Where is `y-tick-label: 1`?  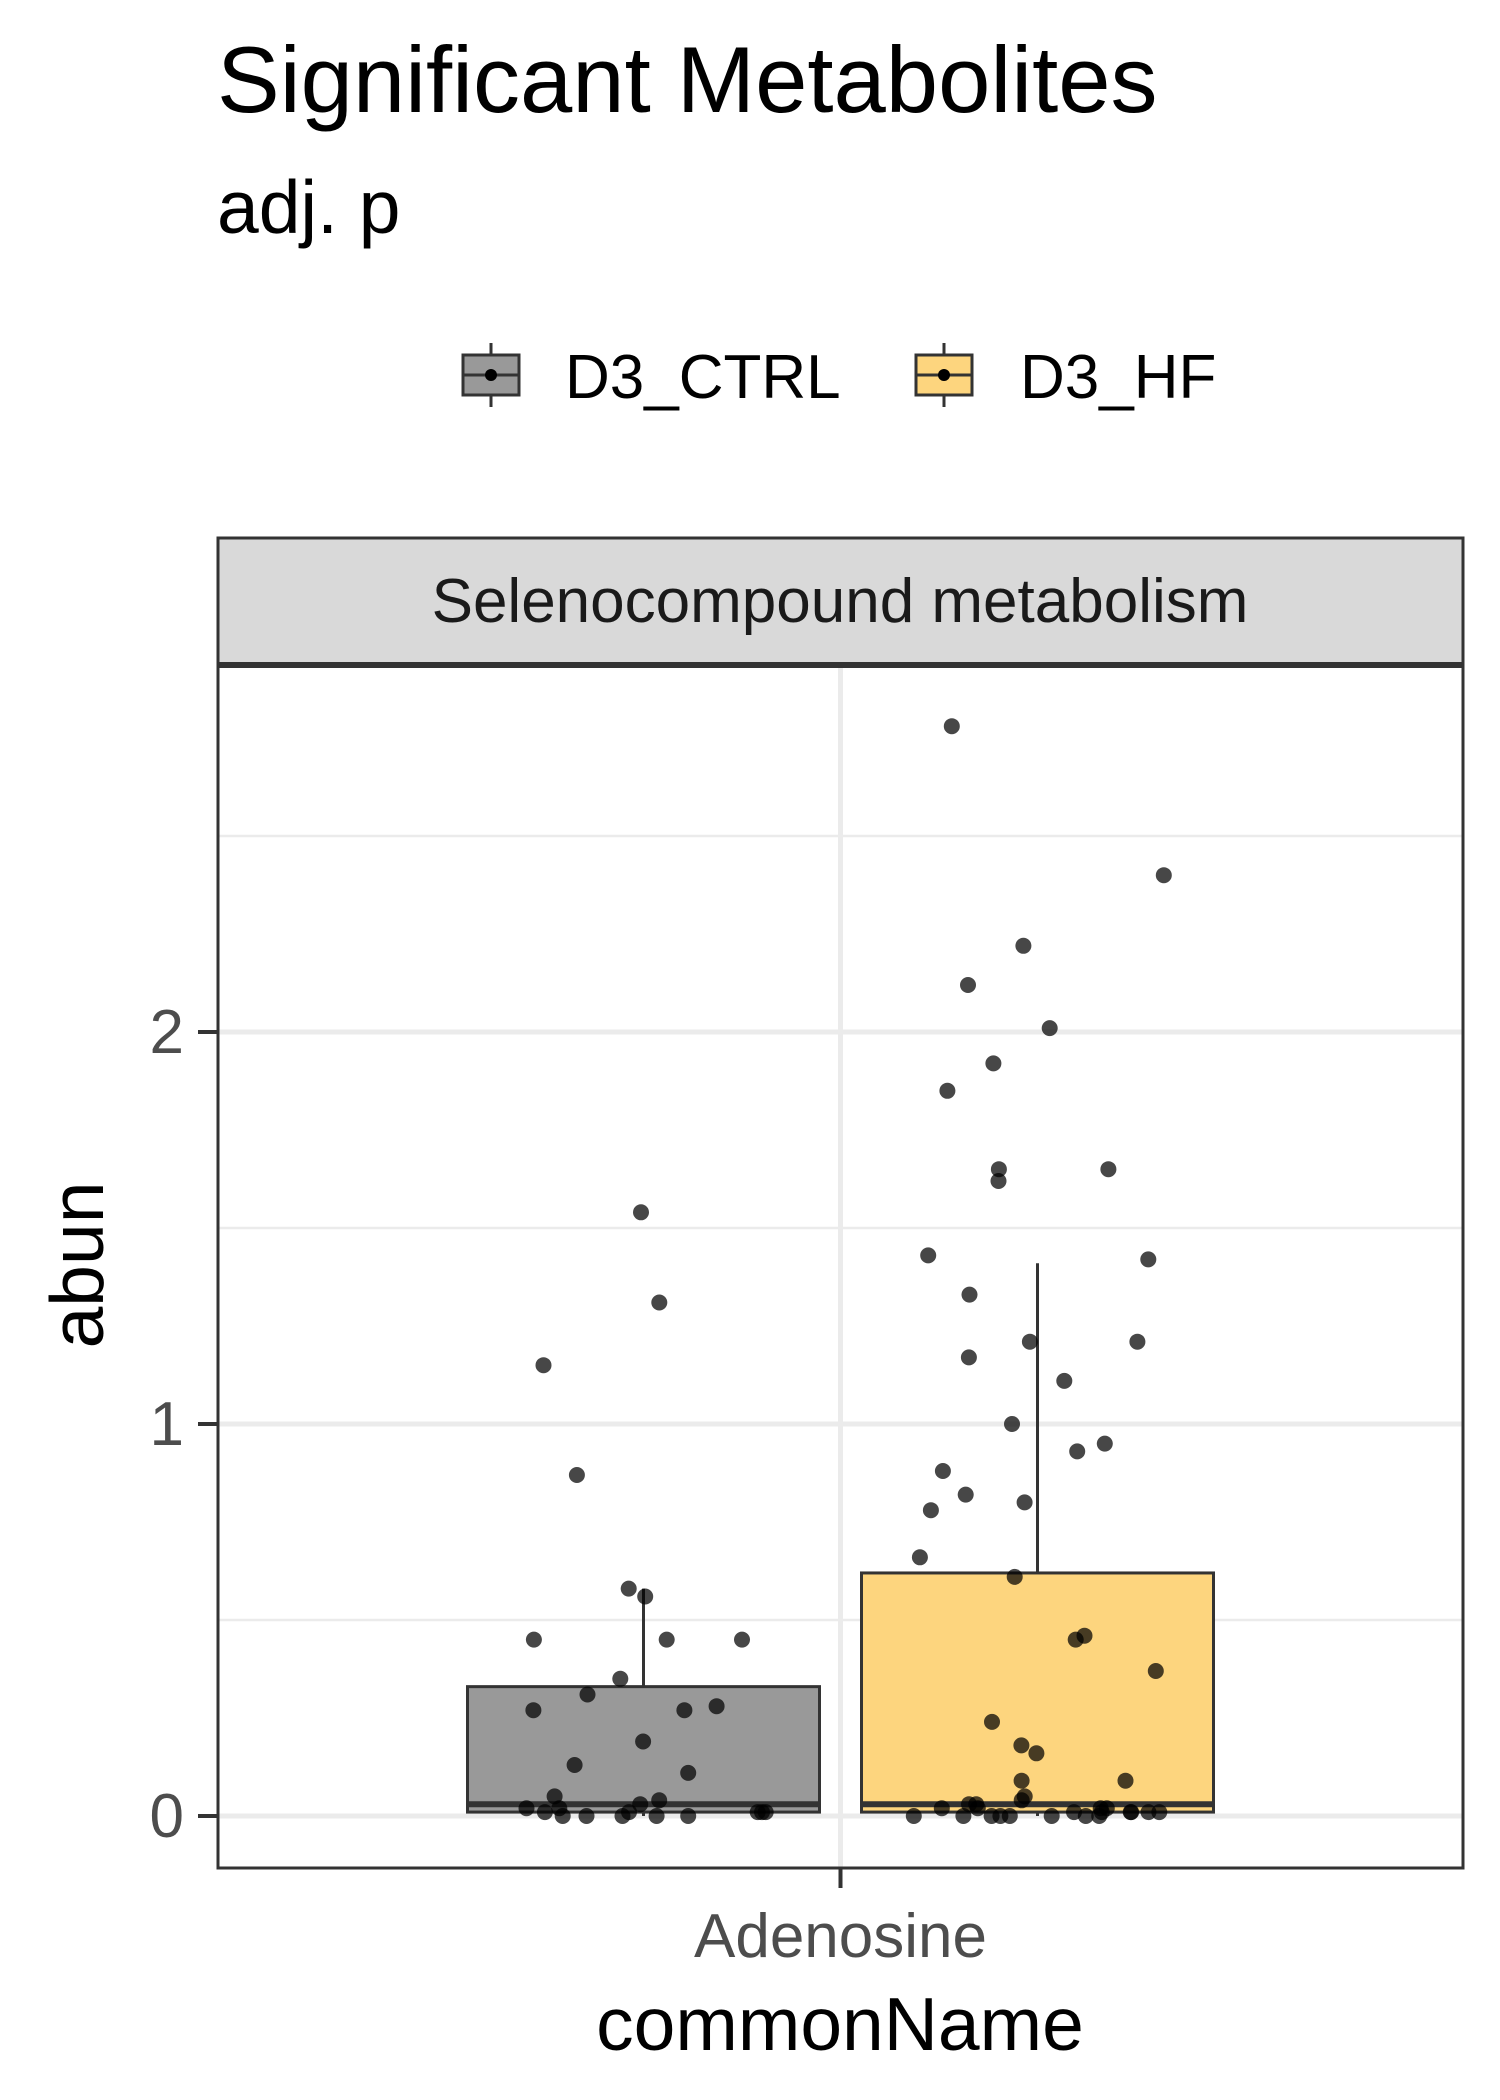
y-tick-label: 1 is located at coordinates (167, 1424).